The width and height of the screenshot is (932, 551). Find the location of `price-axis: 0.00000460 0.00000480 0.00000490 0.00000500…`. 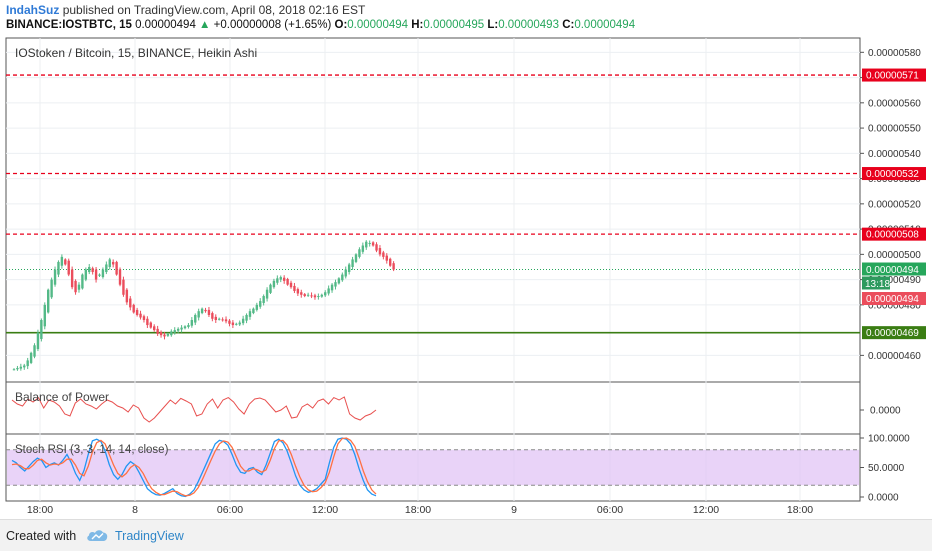

price-axis: 0.00000460 0.00000480 0.00000490 0.00000500… is located at coordinates (893, 276).